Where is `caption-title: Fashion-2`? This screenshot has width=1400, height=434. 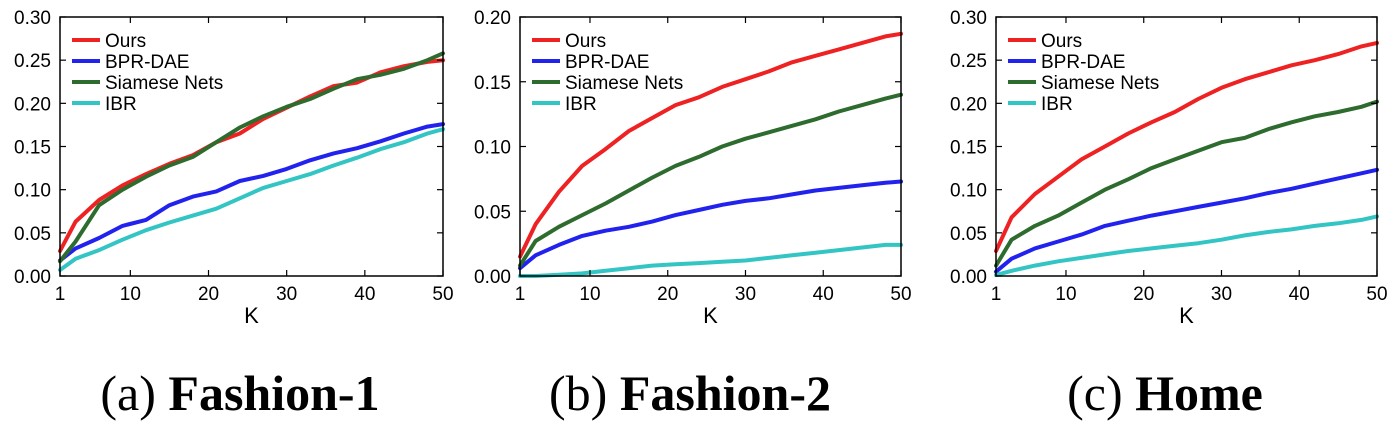 caption-title: Fashion-2 is located at coordinates (725, 393).